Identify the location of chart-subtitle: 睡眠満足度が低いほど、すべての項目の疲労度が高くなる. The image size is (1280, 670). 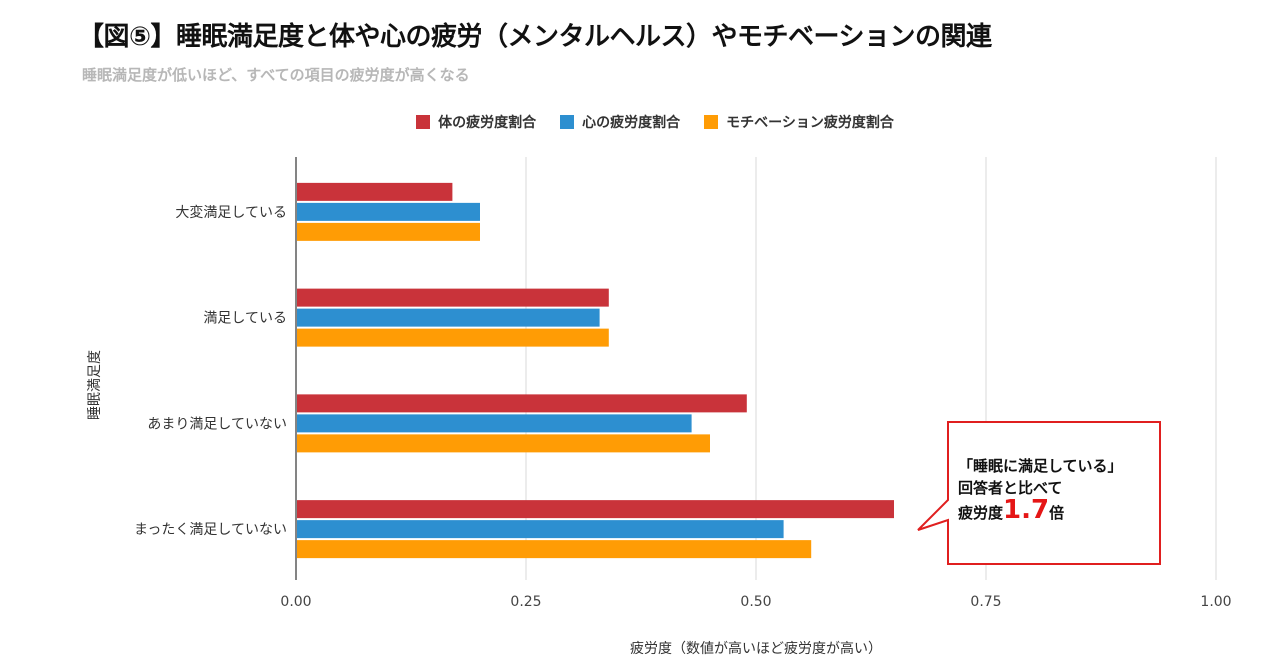
(276, 75).